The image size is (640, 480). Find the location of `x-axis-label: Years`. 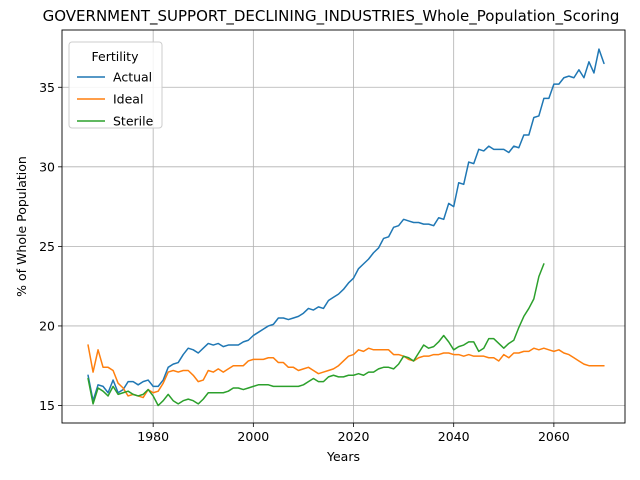

x-axis-label: Years is located at coordinates (343, 456).